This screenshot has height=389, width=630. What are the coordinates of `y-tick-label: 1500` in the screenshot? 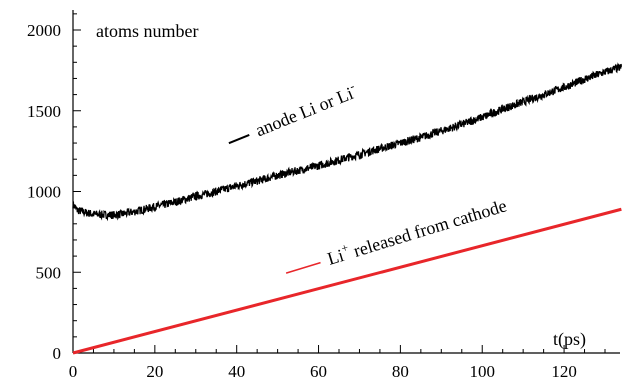 It's located at (44, 111).